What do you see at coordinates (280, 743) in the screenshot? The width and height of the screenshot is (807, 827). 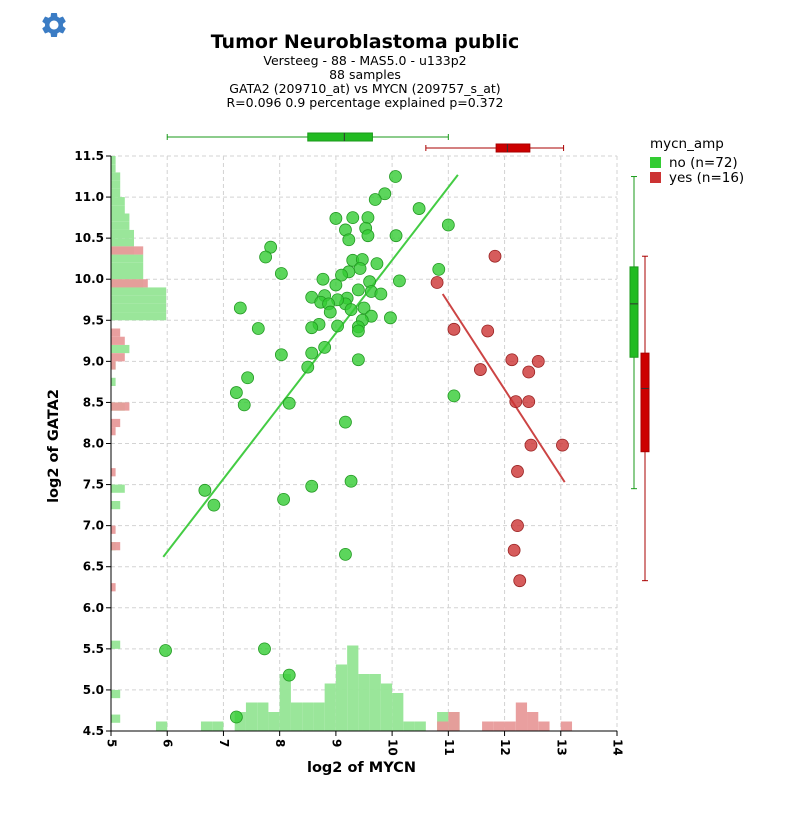 I see `x-tick-label: 8` at bounding box center [280, 743].